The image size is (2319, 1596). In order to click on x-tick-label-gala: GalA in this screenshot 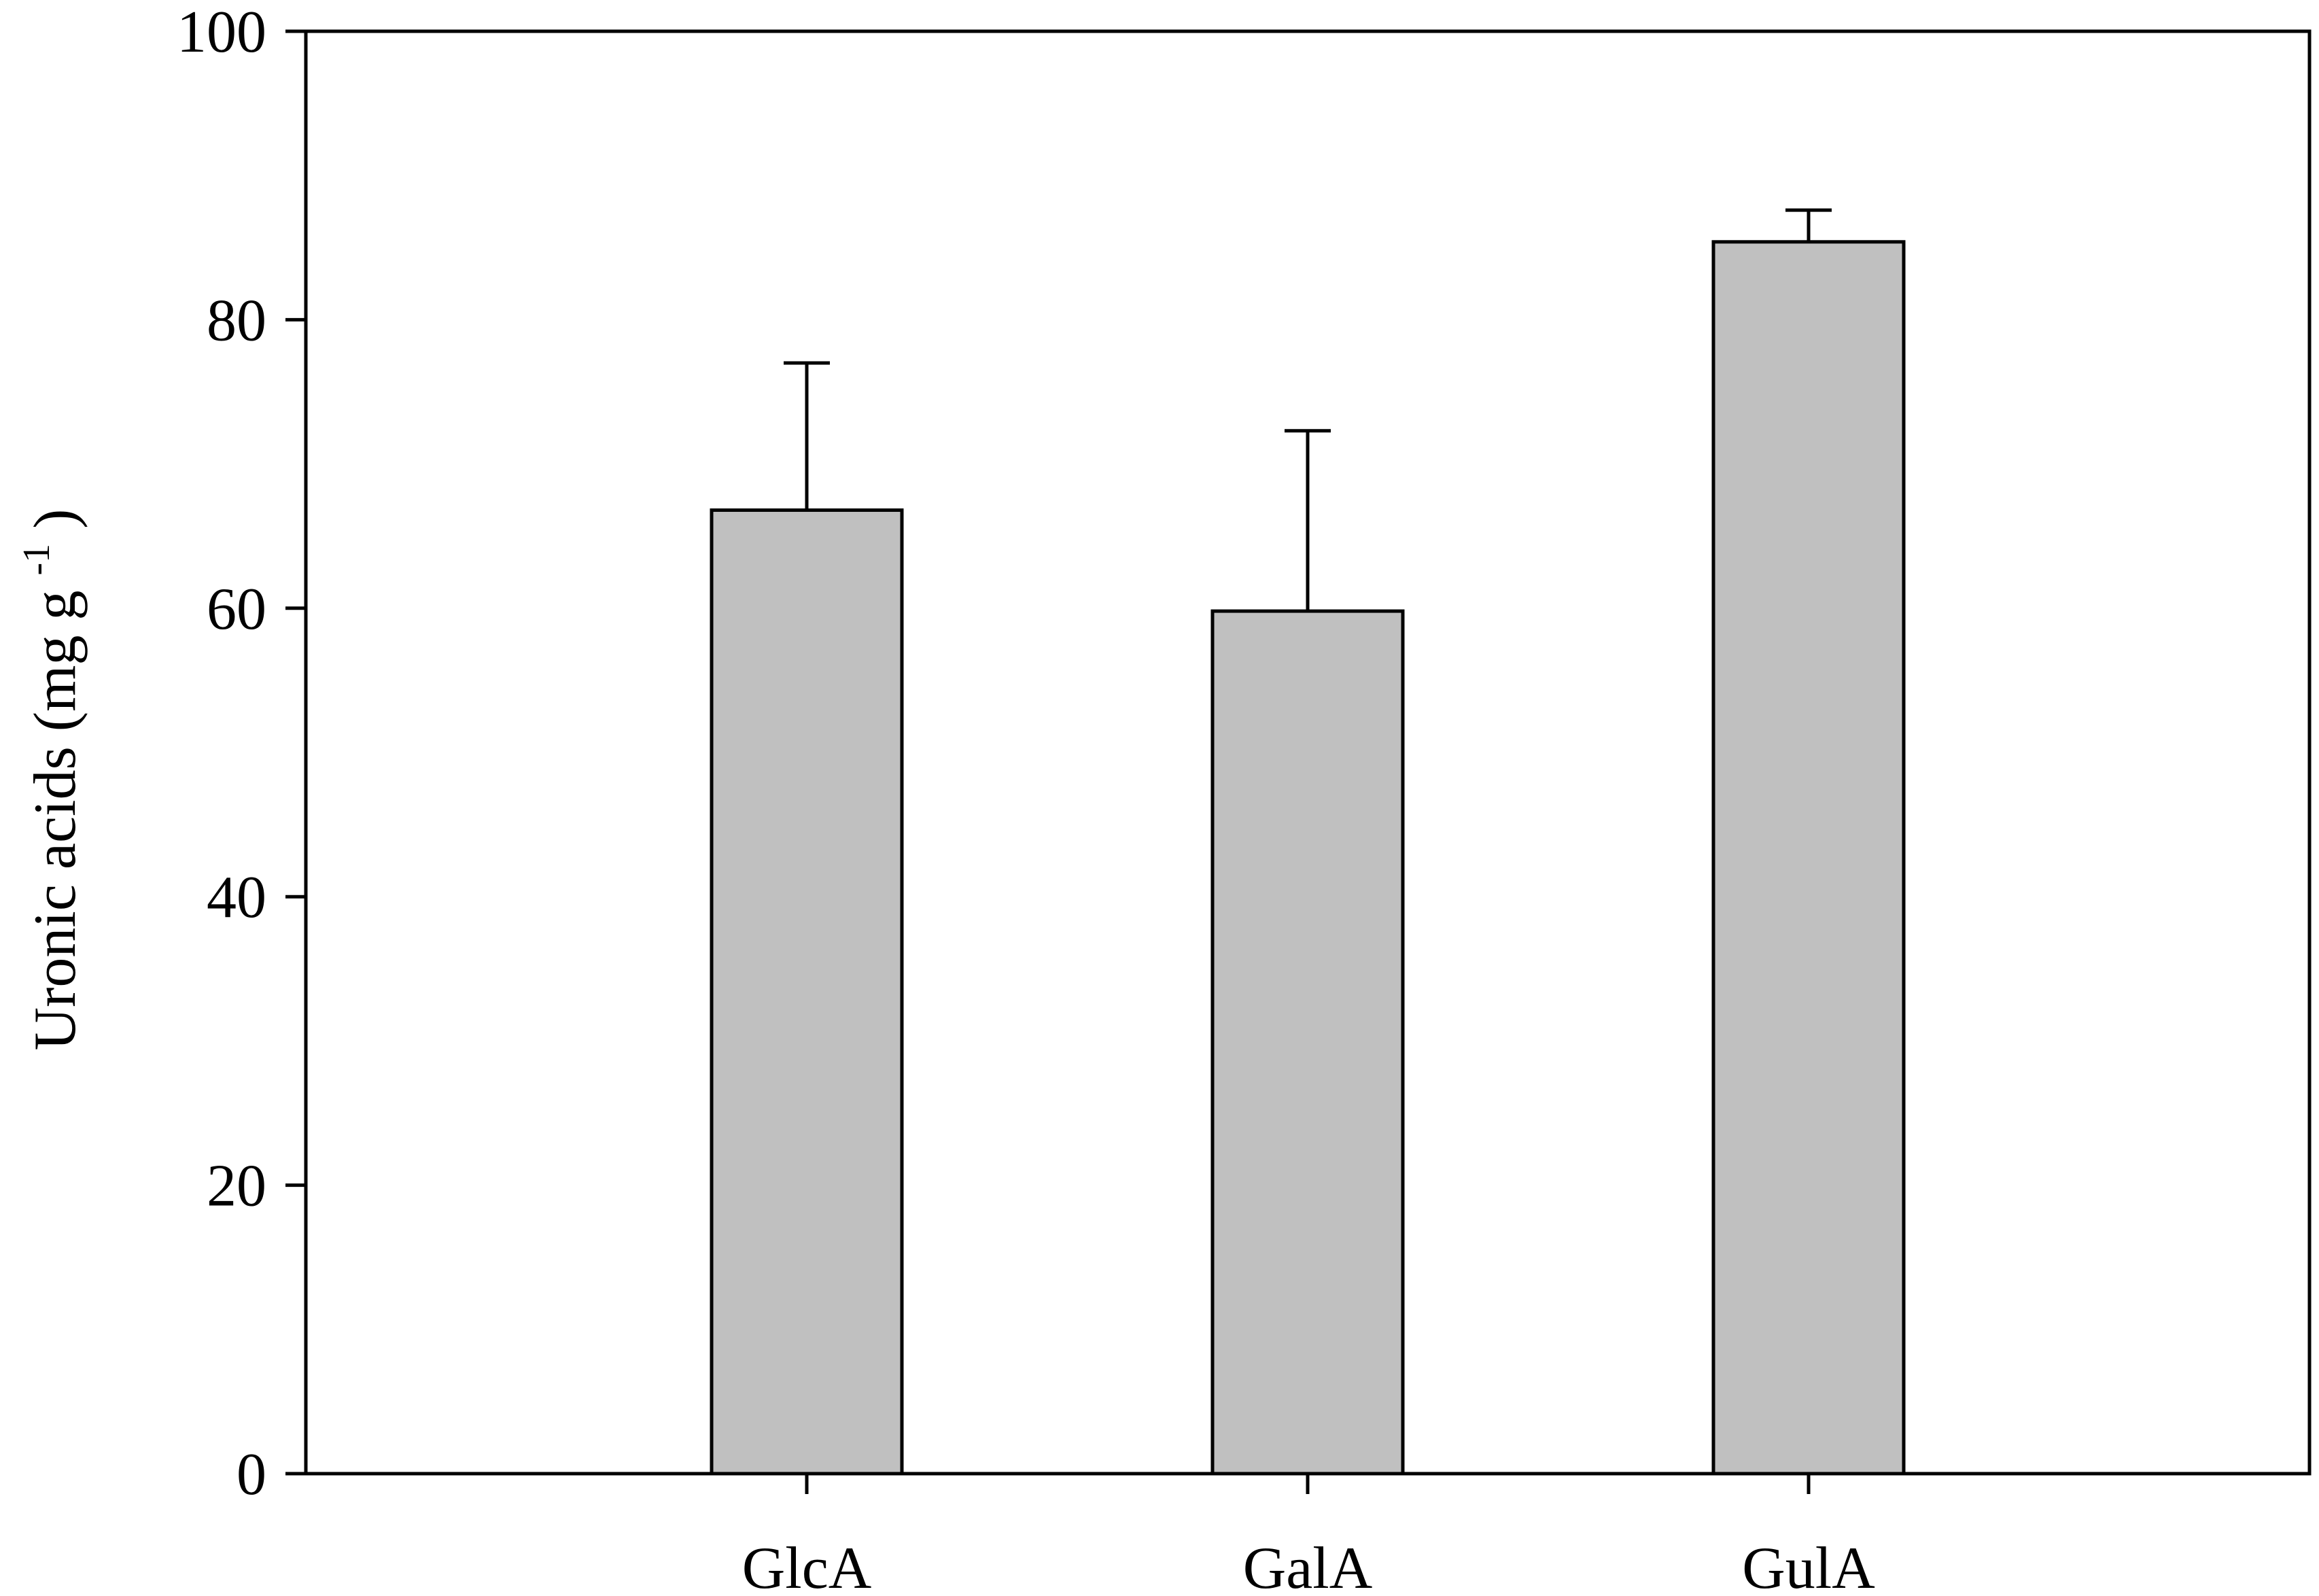, I will do `click(1308, 1566)`.